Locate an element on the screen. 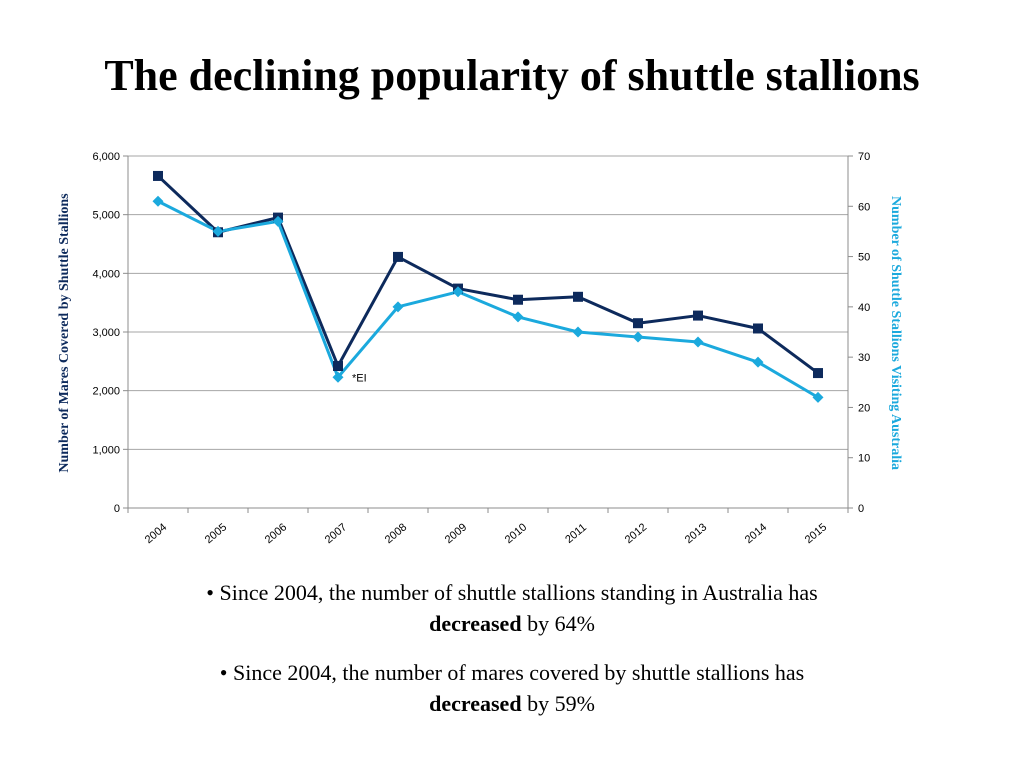 The height and width of the screenshot is (768, 1024). x-tick-label: 2006 is located at coordinates (276, 533).